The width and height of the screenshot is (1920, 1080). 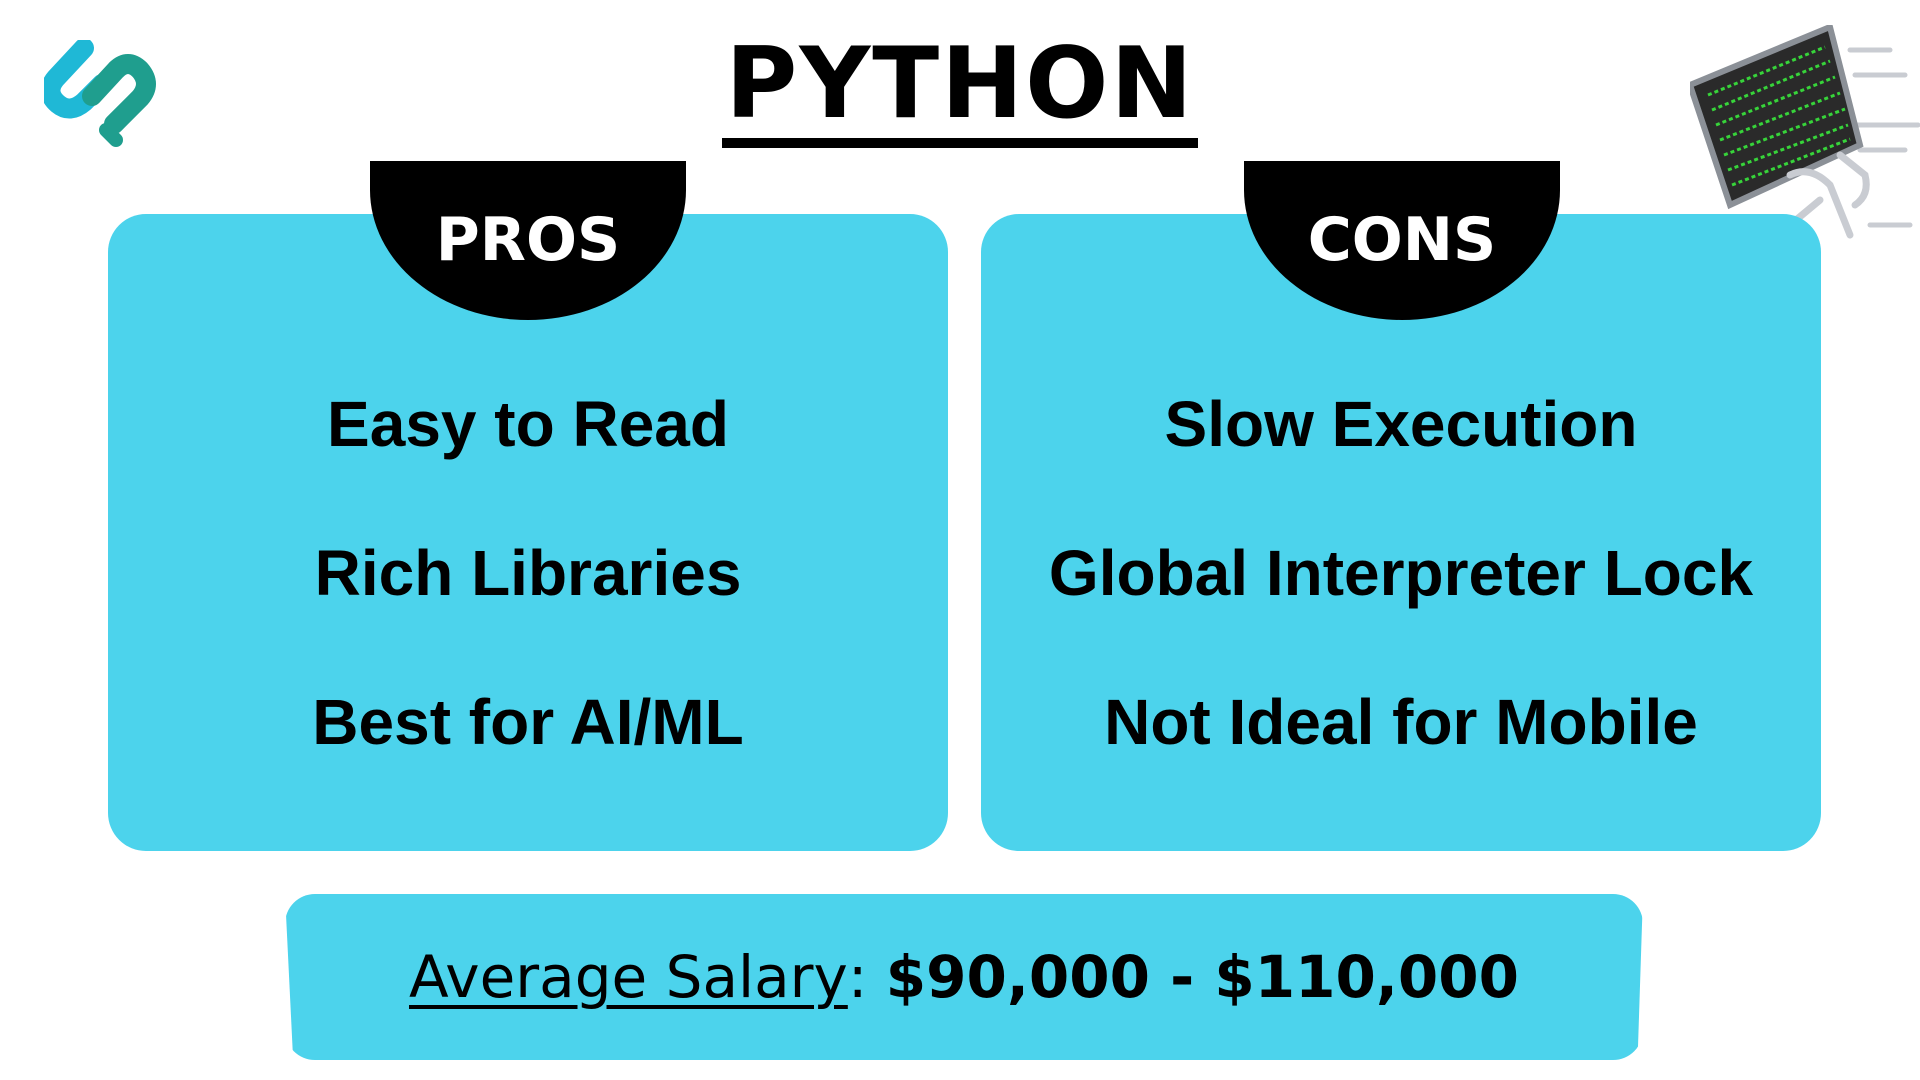 I want to click on page-title: PYTHON, so click(x=960, y=89).